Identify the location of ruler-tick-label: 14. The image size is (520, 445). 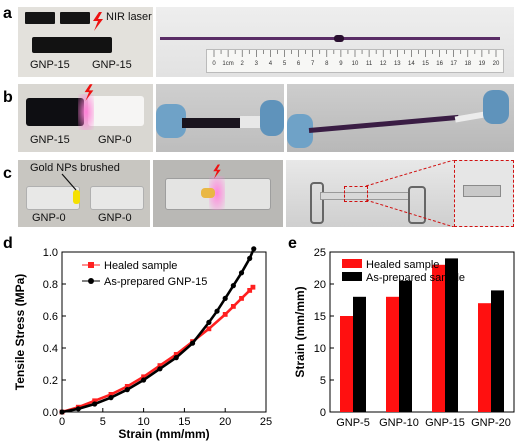
(411, 64).